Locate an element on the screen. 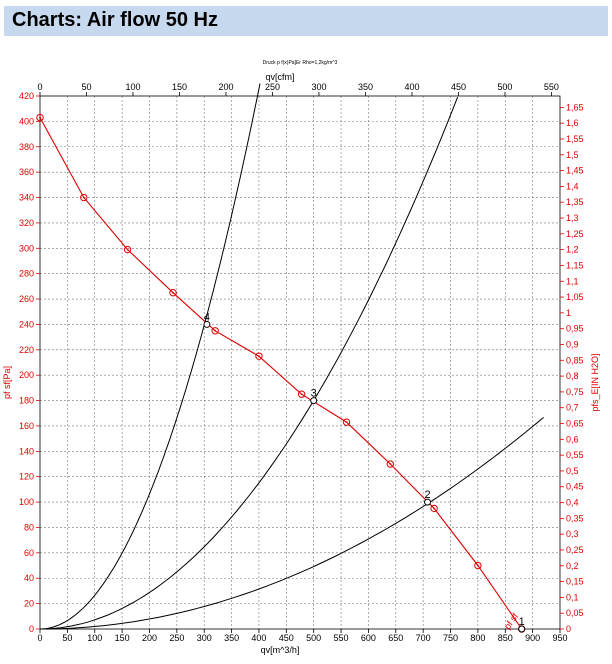 This screenshot has width=612, height=664. x2-tick-label: 350 is located at coordinates (365, 87).